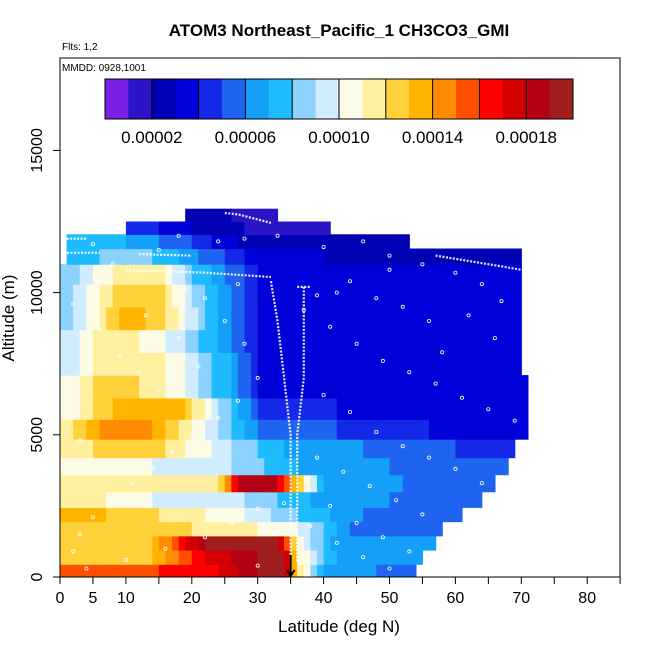 The image size is (650, 650). Describe the element at coordinates (339, 30) in the screenshot. I see `chart-title: ATOM3 Northeast_Pacific_1 CH3CO3_GMI` at that location.